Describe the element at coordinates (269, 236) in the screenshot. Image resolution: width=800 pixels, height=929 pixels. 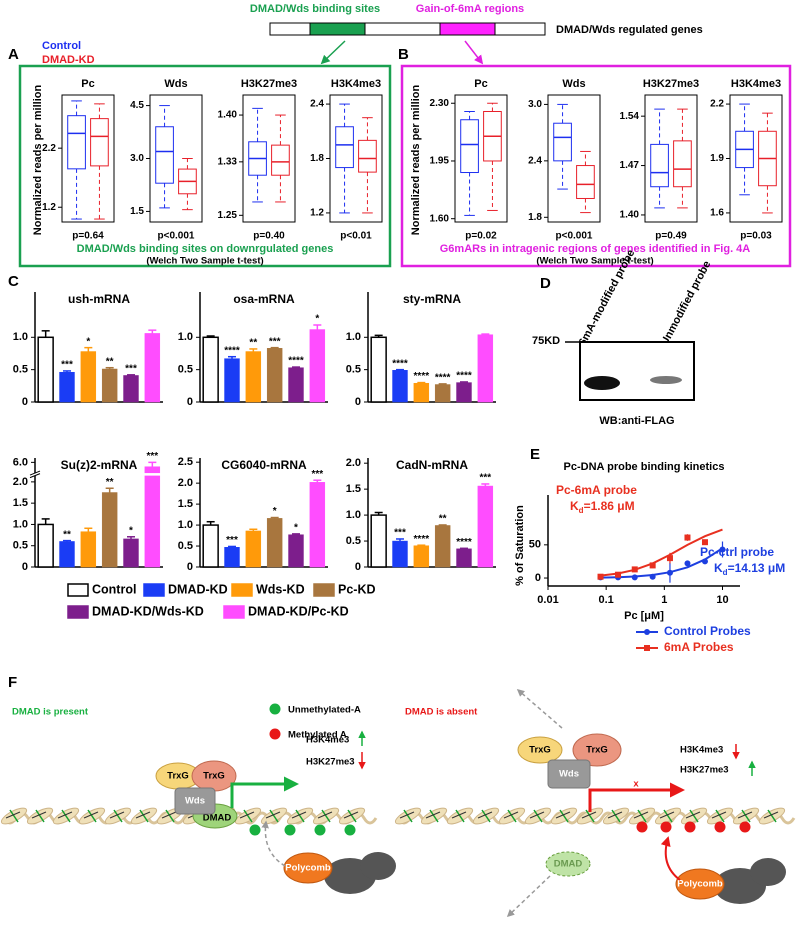
I see `p-value: p=0.40` at that location.